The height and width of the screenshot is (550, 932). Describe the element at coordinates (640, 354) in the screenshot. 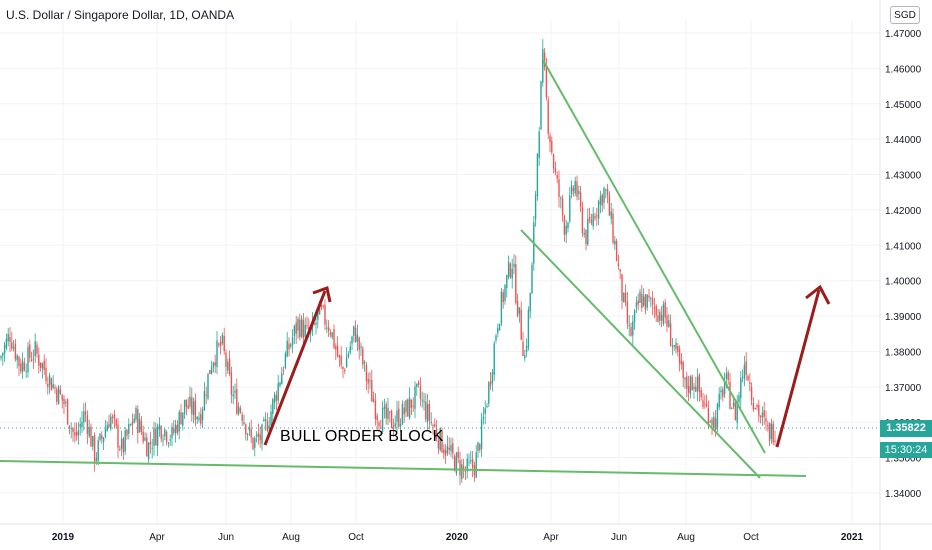

I see `wedge-lower-trendline` at that location.